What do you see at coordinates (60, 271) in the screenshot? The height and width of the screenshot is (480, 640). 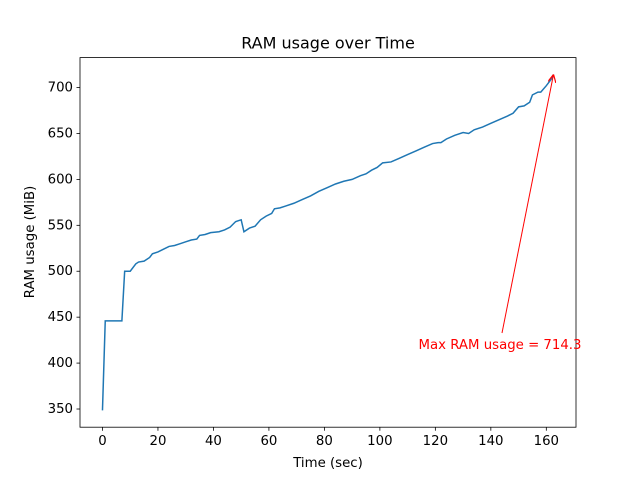 I see `y-tick-label: 500` at bounding box center [60, 271].